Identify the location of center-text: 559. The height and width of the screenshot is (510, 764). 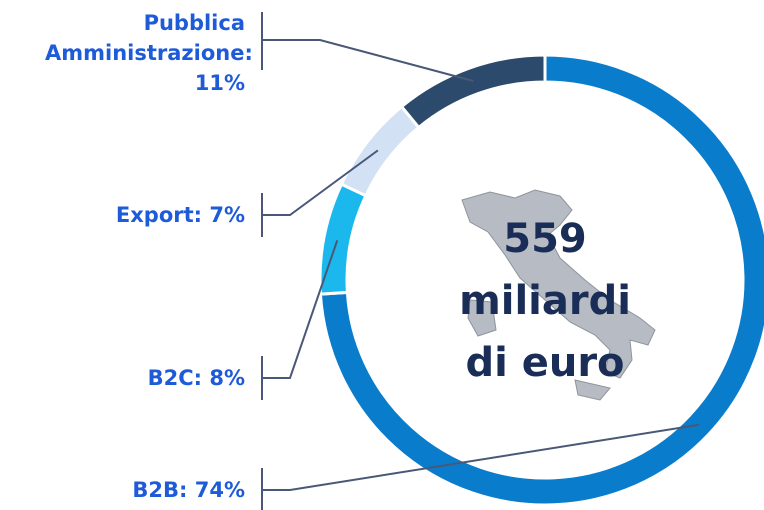
(545, 239).